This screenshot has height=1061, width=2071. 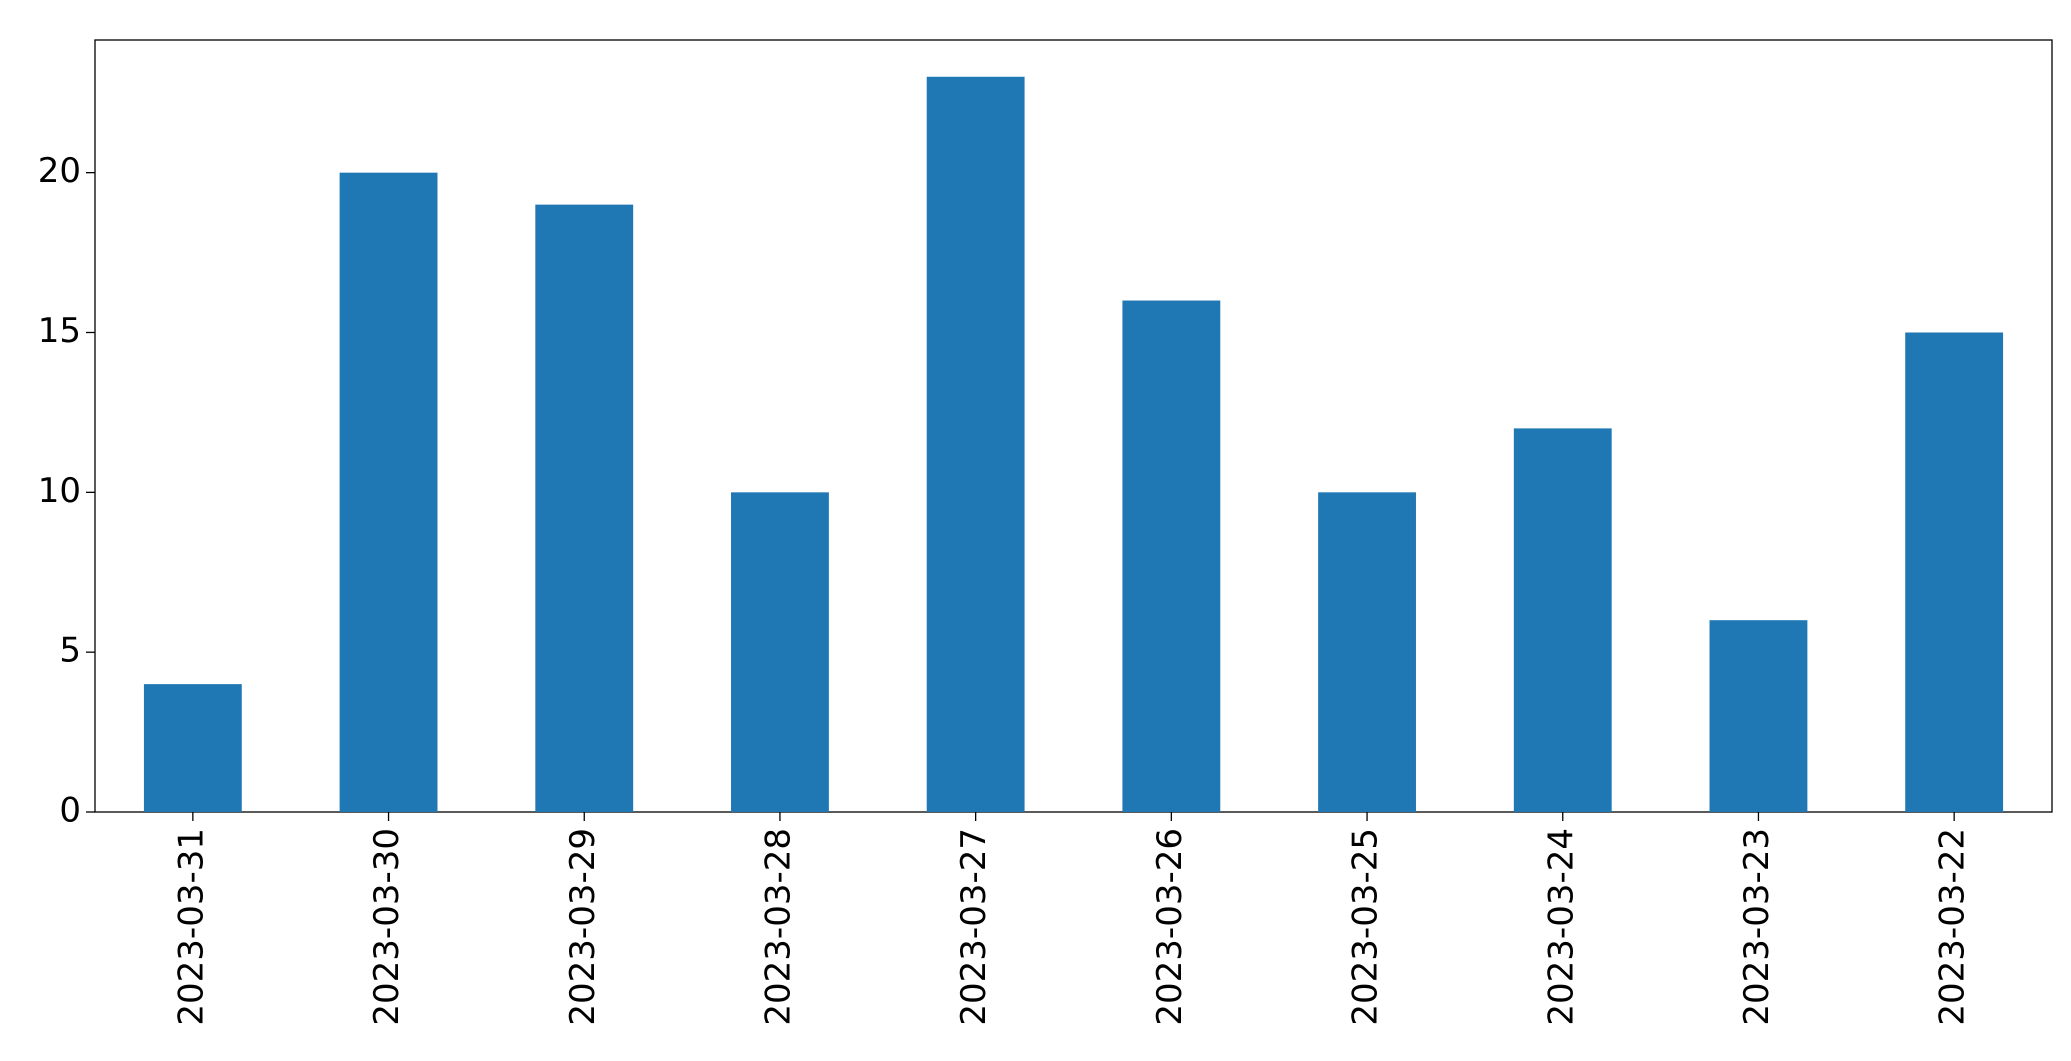 What do you see at coordinates (59, 171) in the screenshot?
I see `y-tick-label: 20` at bounding box center [59, 171].